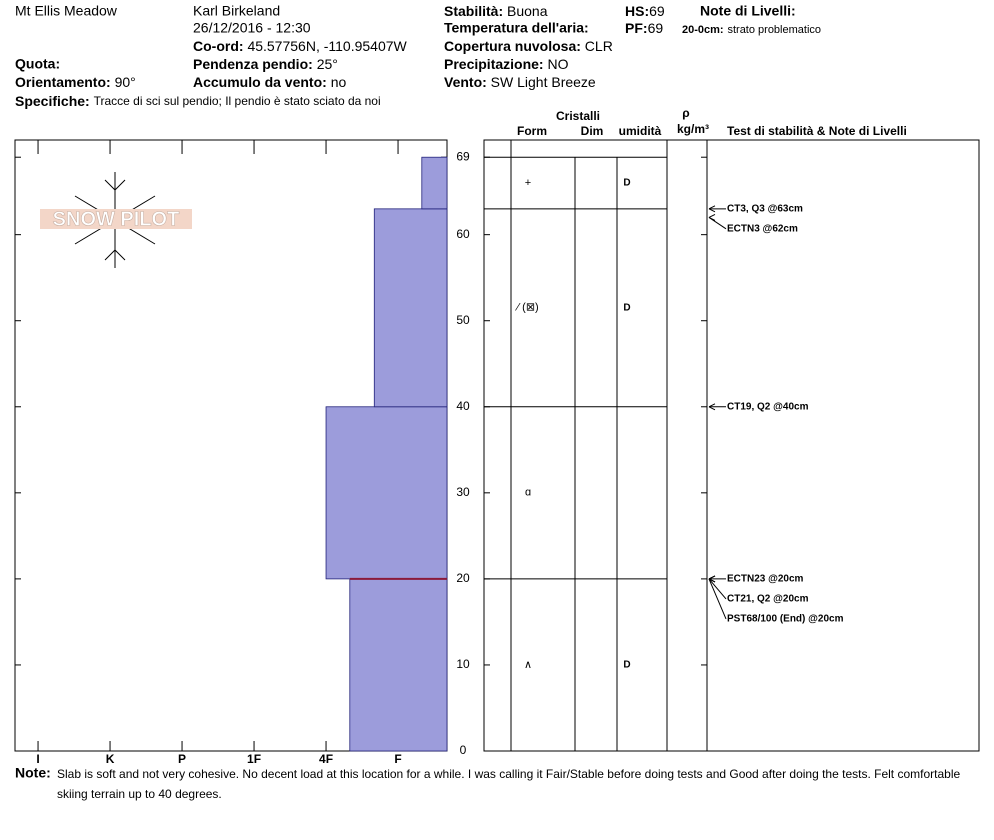 This screenshot has width=994, height=840. What do you see at coordinates (463, 578) in the screenshot?
I see `y-tick-label: 20` at bounding box center [463, 578].